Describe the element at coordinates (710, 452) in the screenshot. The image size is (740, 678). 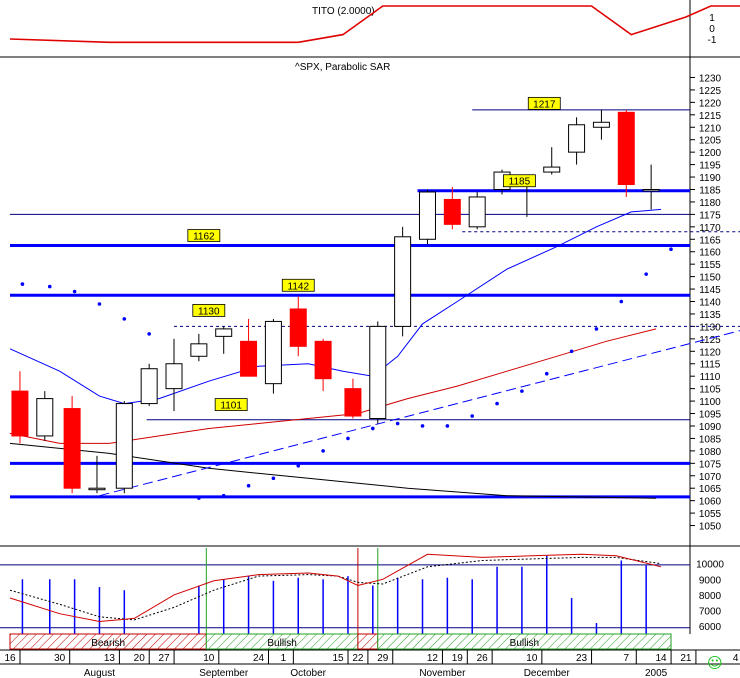
I see `y-tick-label: 1080` at that location.